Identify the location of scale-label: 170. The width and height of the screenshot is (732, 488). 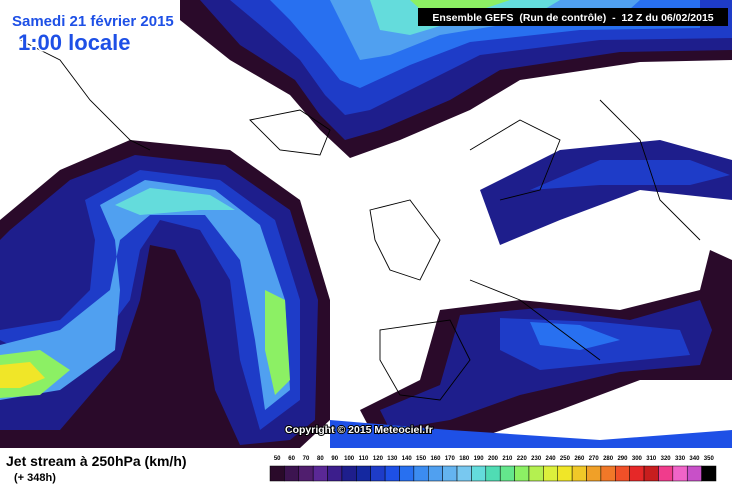
(450, 459).